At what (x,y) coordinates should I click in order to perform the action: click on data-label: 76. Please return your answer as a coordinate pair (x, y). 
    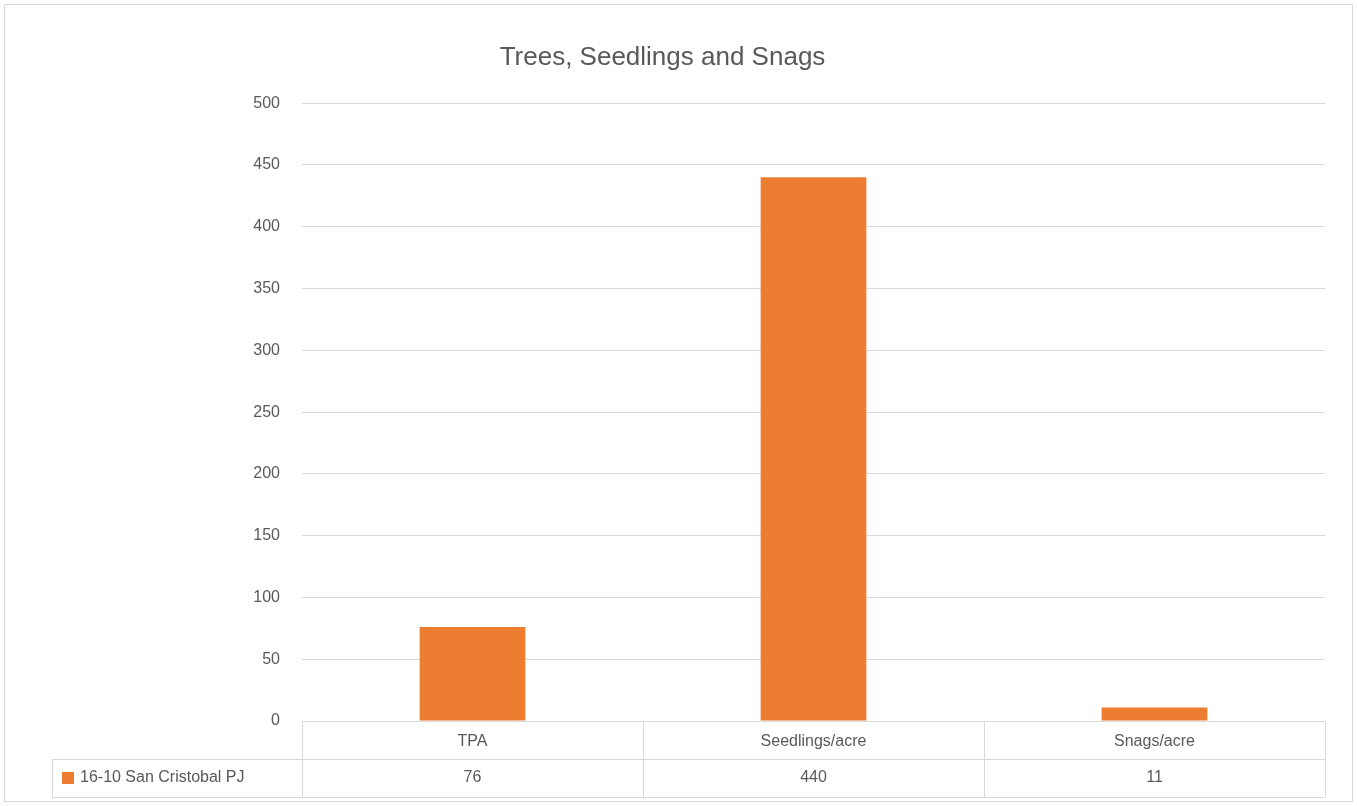
    Looking at the image, I should click on (472, 777).